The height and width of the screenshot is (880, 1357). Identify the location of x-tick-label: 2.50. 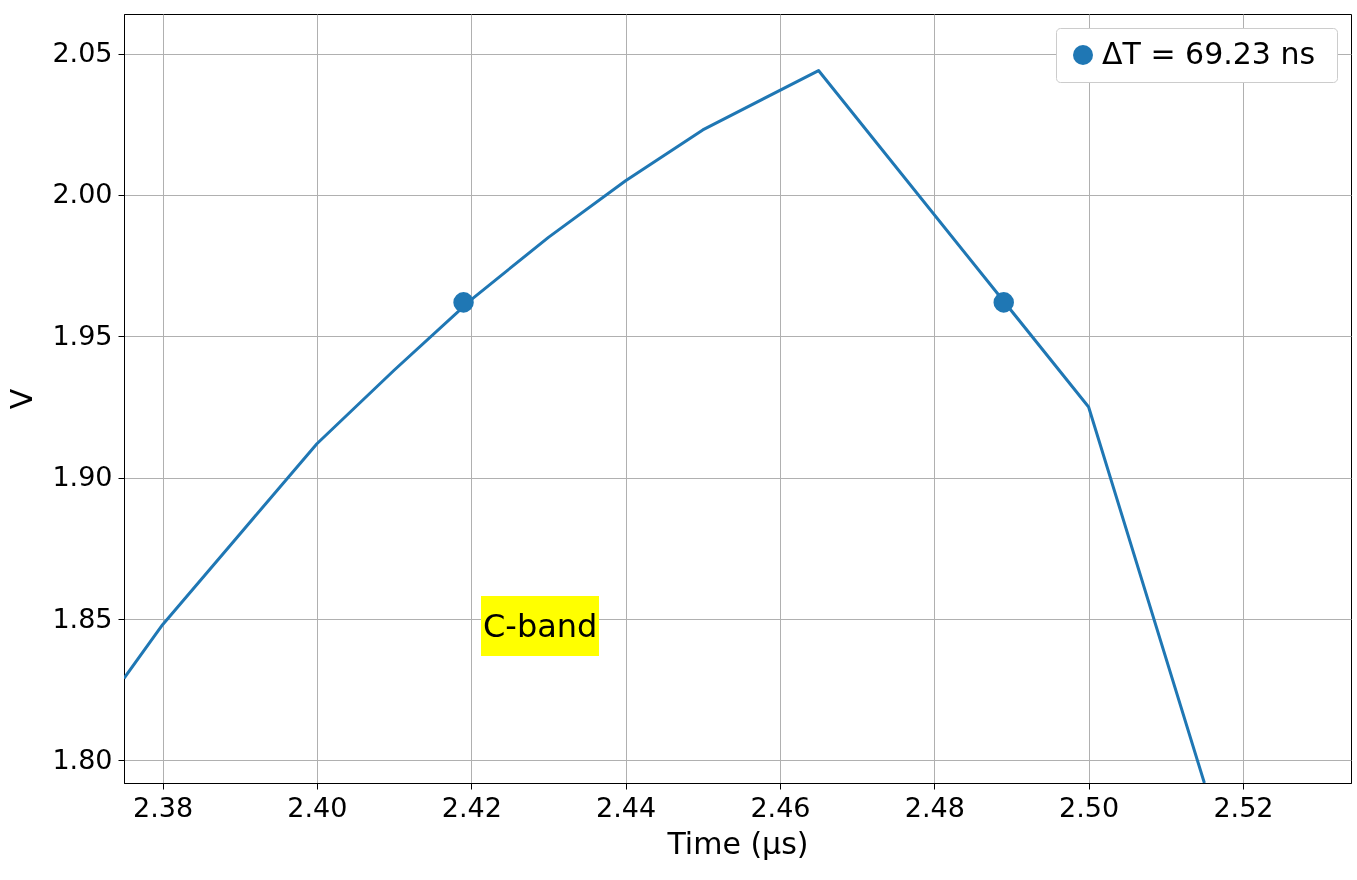
(1089, 807).